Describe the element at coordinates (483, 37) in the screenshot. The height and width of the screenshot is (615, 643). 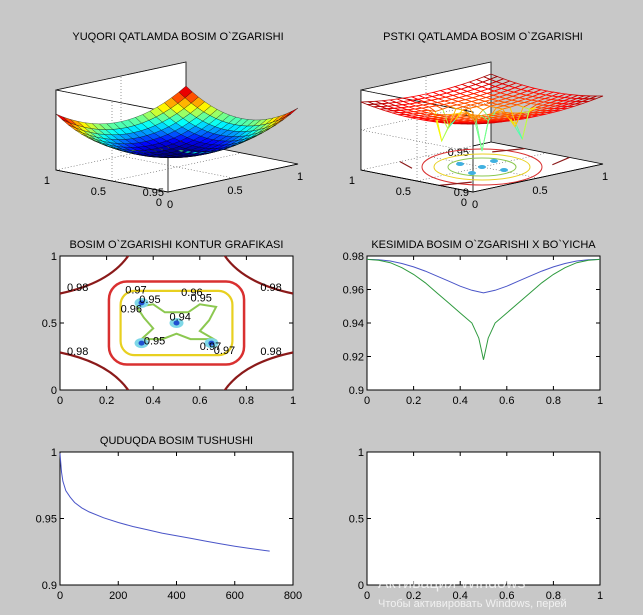
I see `chart-title: PSTKI QATLAMDA BOSIM O`ZGARISHI` at that location.